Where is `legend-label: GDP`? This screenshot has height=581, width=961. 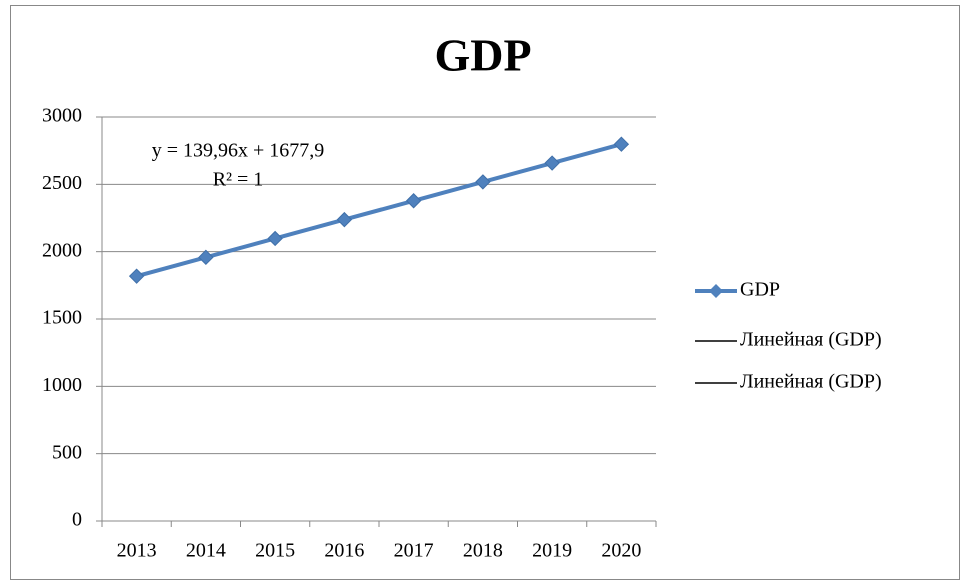
legend-label: GDP is located at coordinates (760, 290).